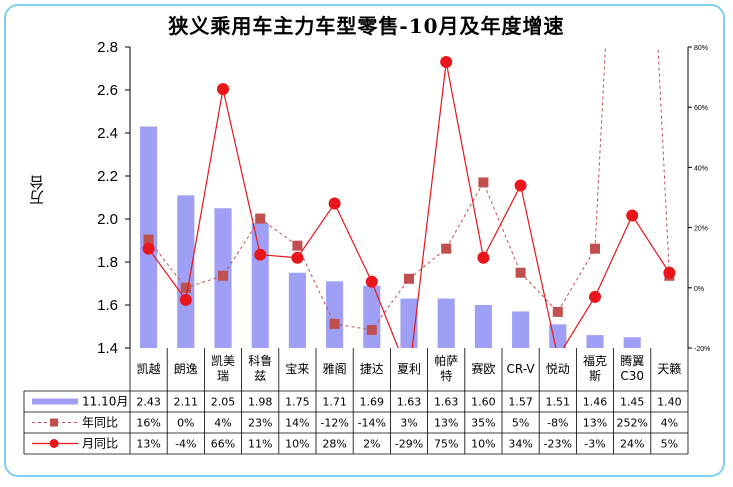 The image size is (733, 487). Describe the element at coordinates (260, 444) in the screenshot. I see `table-cell: 11%` at that location.